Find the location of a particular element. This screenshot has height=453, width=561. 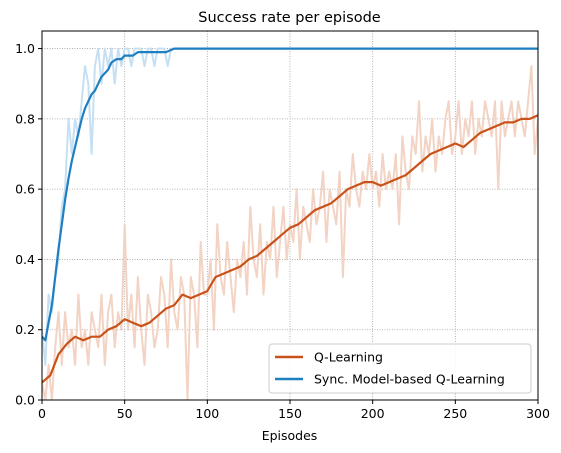

legend-label-sync-model-based: Sync. Model-based Q-Learning is located at coordinates (409, 379).